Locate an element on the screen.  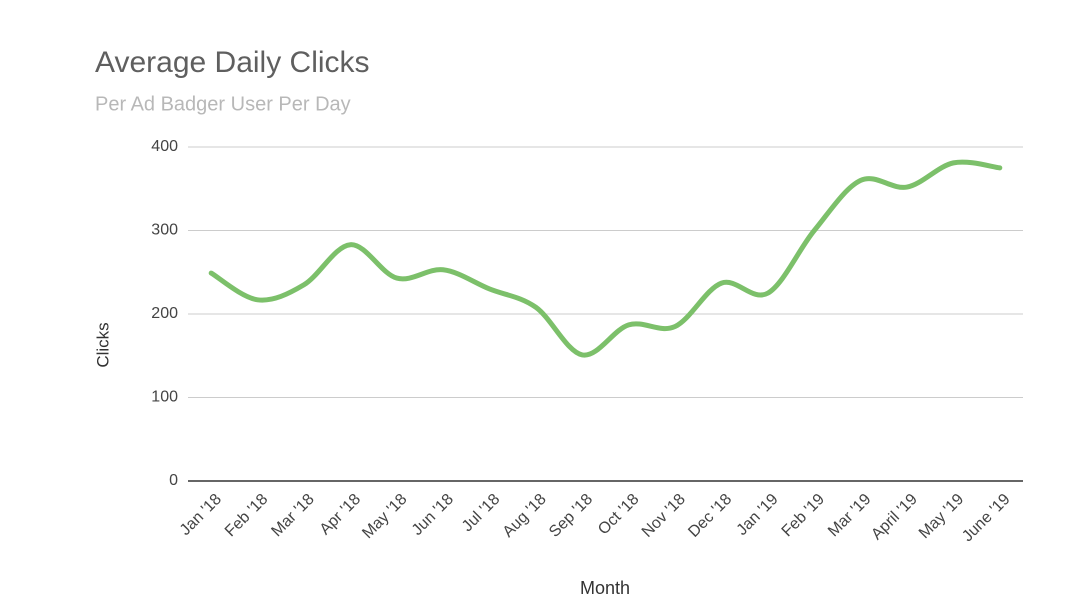
y-tick-label: 0 is located at coordinates (173, 480).